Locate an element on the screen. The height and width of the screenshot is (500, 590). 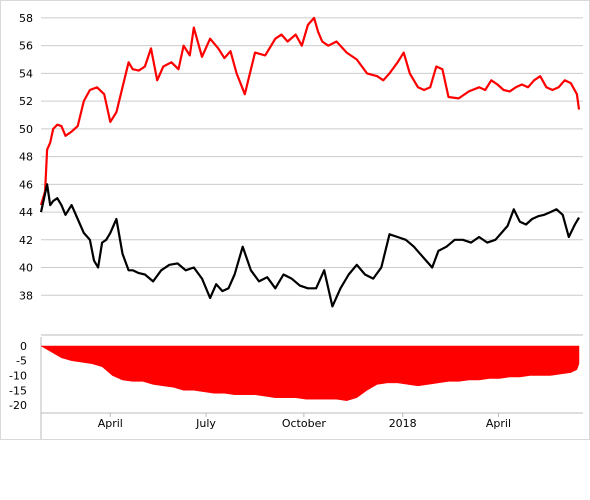
upper-y-tick-label: 56 is located at coordinates (26, 46).